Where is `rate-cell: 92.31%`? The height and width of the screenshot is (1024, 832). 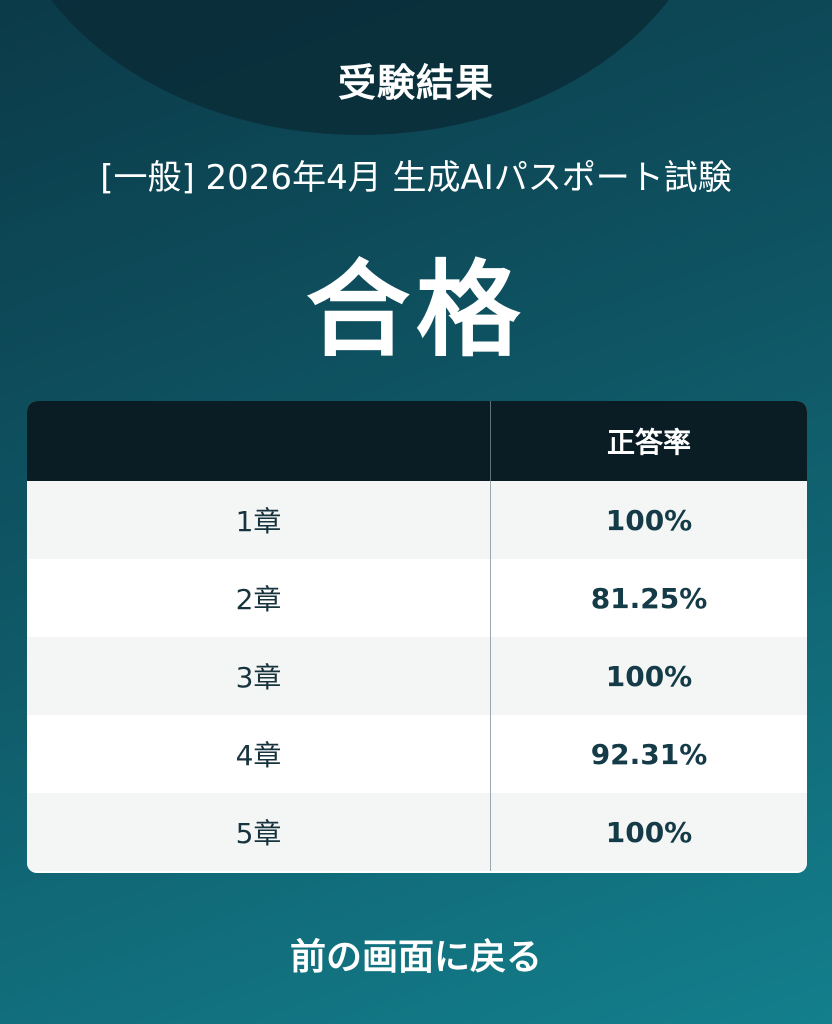 rate-cell: 92.31% is located at coordinates (649, 754).